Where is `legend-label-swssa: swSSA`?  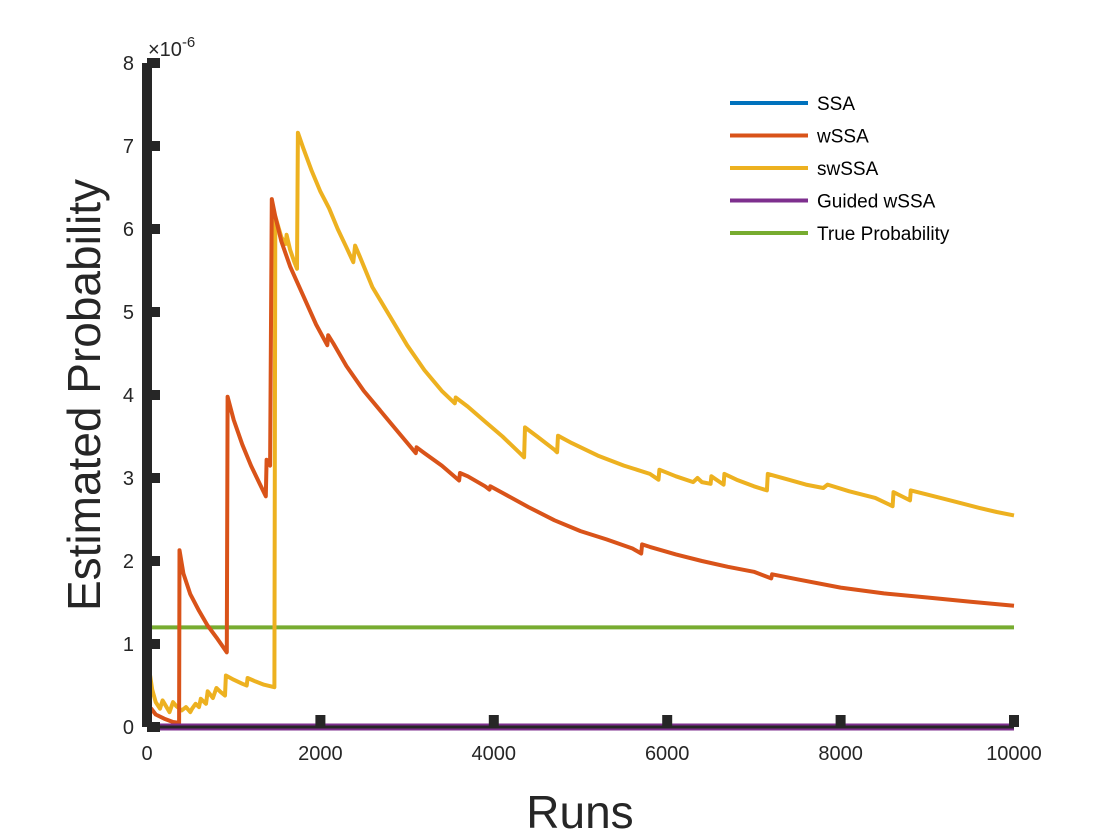
legend-label-swssa: swSSA is located at coordinates (848, 169).